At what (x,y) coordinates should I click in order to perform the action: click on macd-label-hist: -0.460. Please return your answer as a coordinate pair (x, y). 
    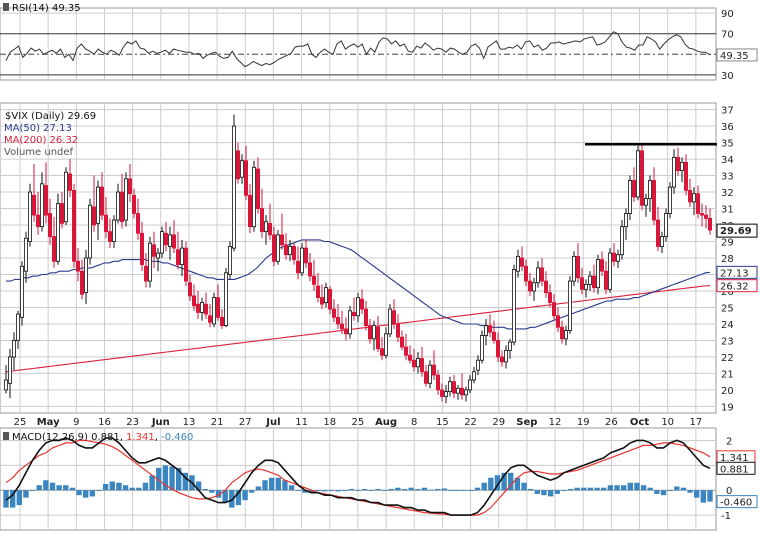
    Looking at the image, I should click on (177, 437).